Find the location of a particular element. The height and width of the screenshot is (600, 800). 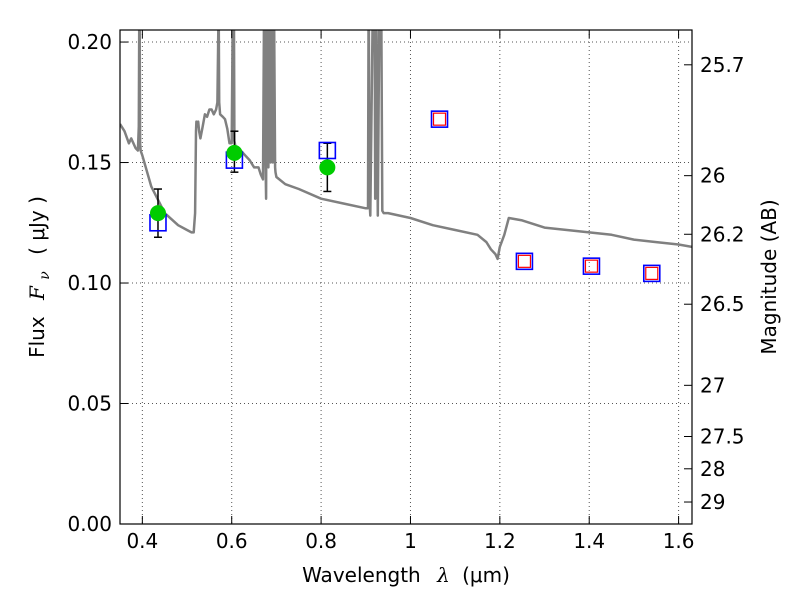

magnitude-tick-label: 27 is located at coordinates (712, 385).